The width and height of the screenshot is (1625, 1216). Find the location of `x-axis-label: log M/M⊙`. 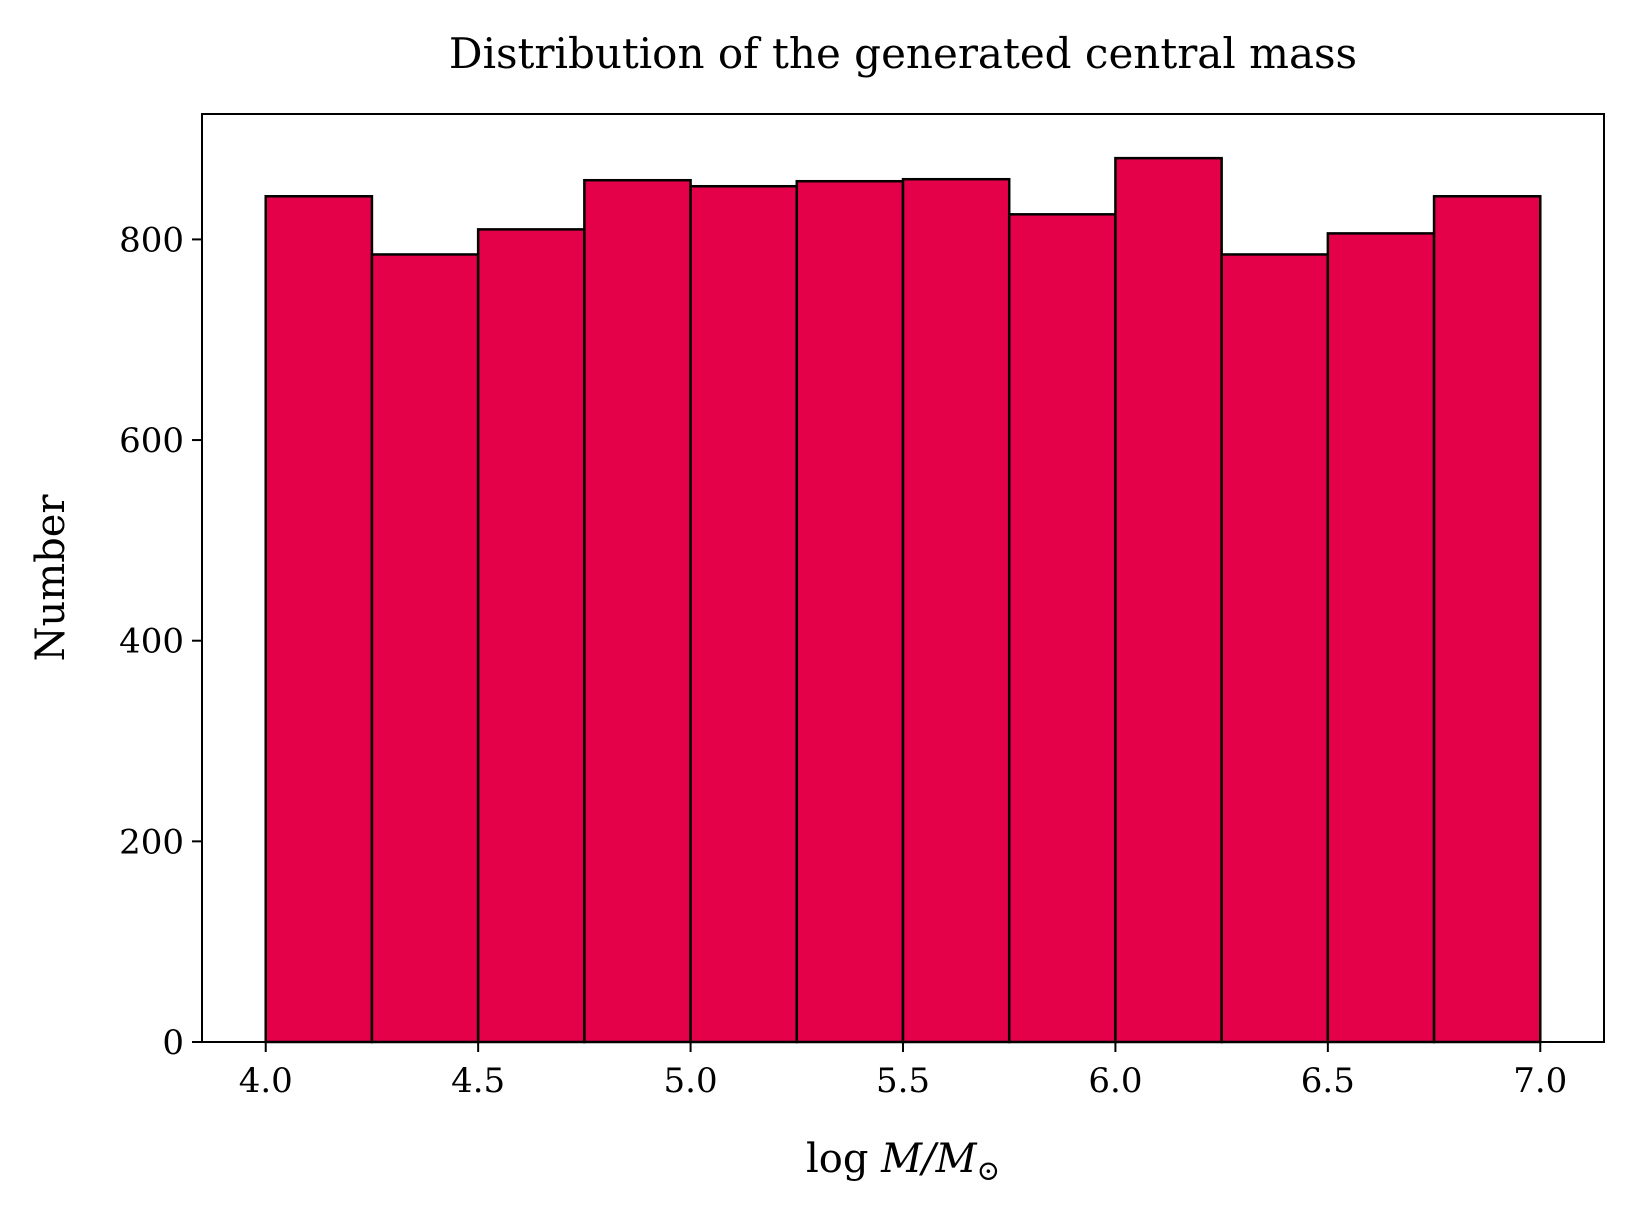

x-axis-label: log M/M⊙ is located at coordinates (903, 1161).